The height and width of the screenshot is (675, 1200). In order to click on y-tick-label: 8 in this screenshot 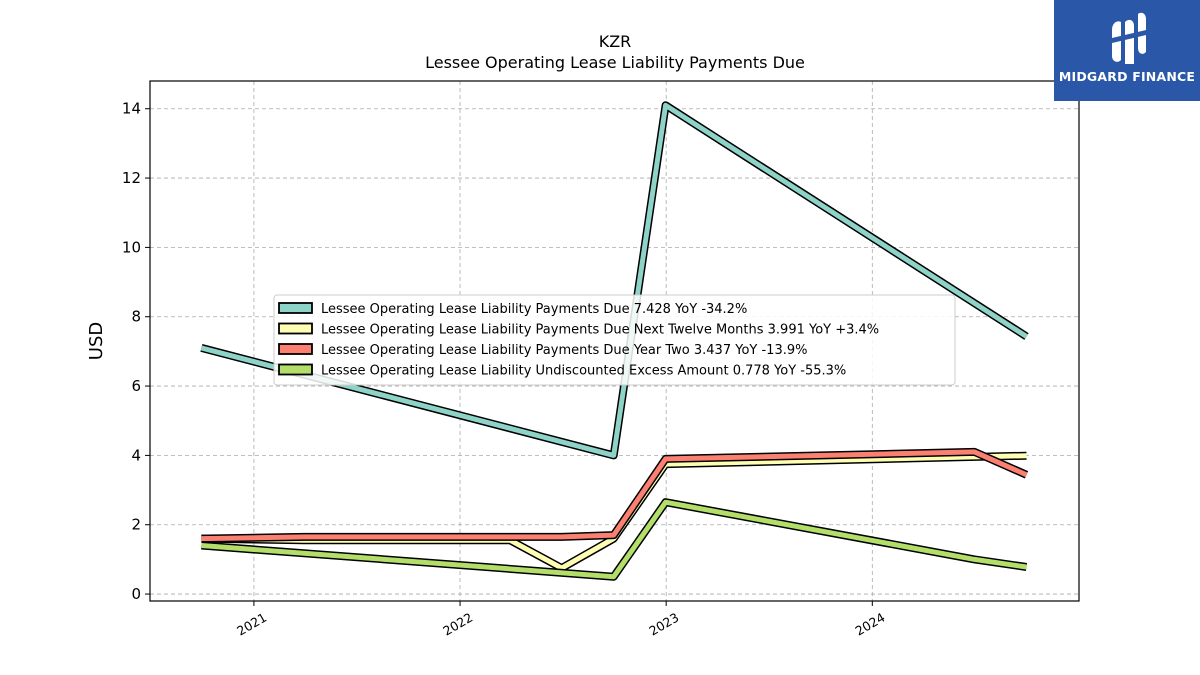, I will do `click(136, 317)`.